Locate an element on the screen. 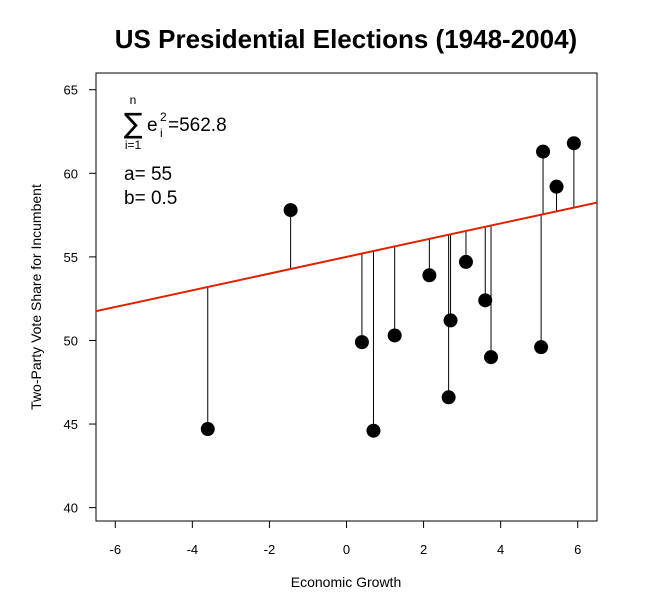  y-tick-label: 45 is located at coordinates (71, 424).